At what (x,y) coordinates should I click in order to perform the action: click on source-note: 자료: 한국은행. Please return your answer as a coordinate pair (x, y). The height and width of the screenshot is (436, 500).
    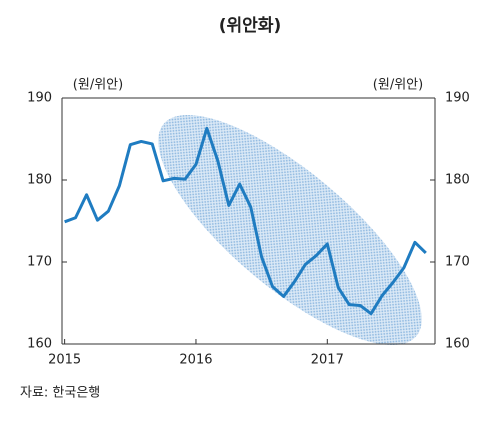
    Looking at the image, I should click on (60, 393).